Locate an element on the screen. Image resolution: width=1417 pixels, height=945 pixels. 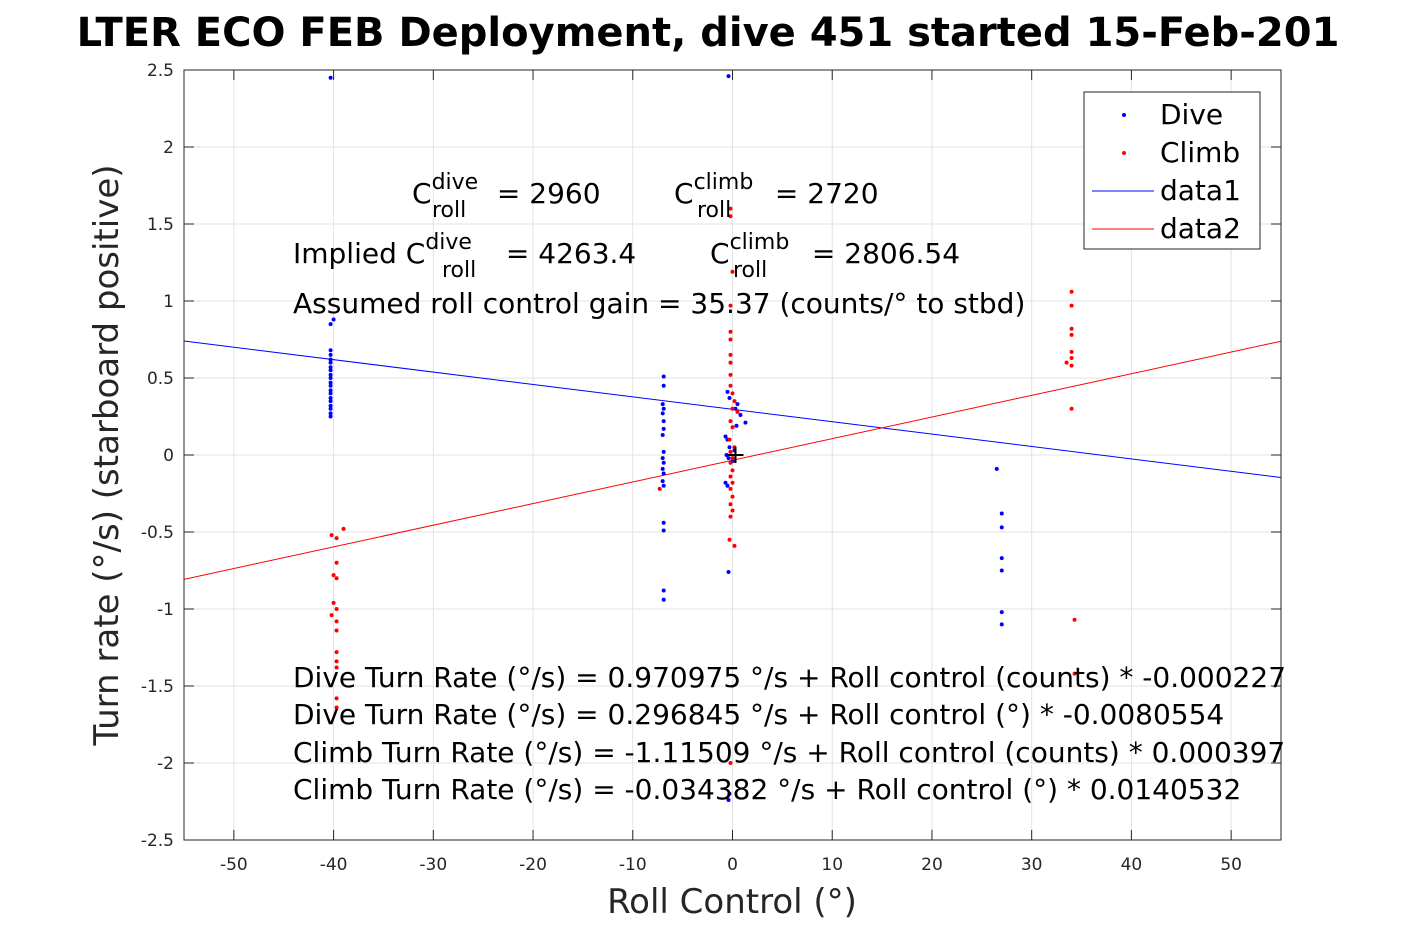
y-tick-label: 2.5 is located at coordinates (160, 71).